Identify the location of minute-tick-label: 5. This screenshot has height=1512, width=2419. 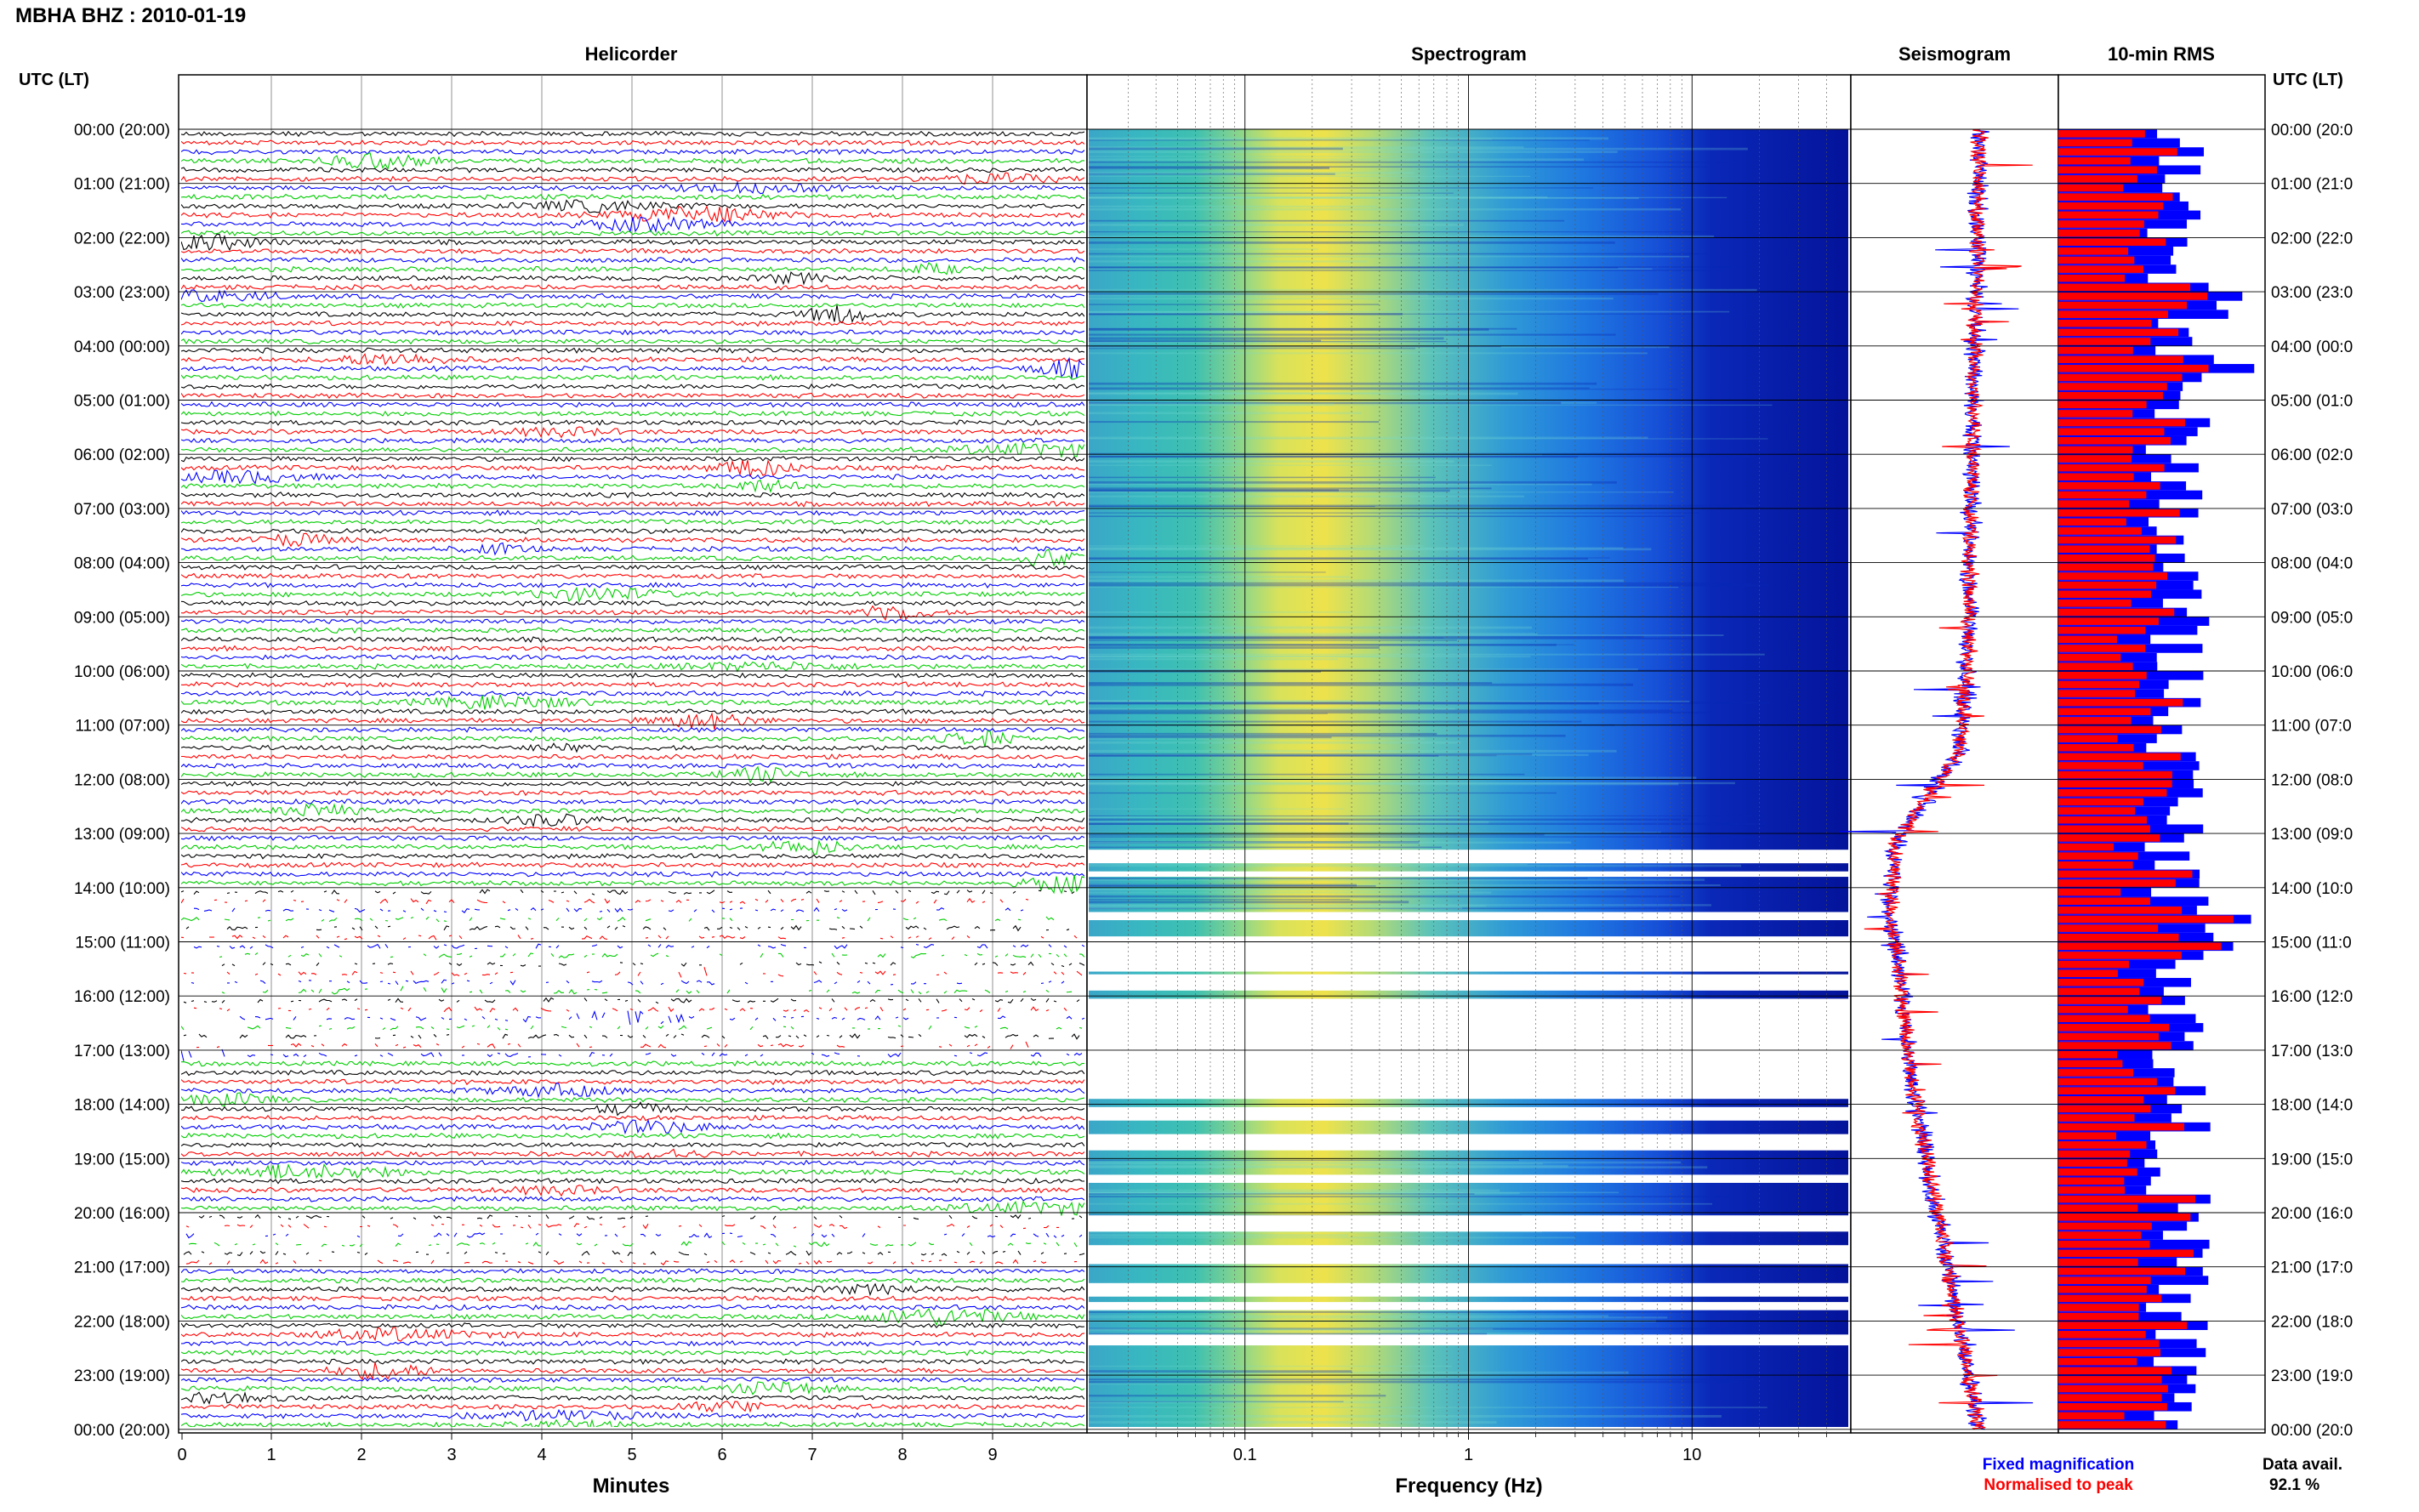
(631, 1455).